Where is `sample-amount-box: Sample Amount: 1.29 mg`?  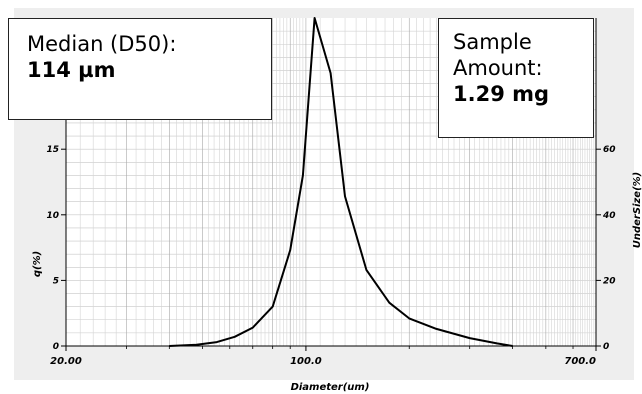
sample-amount-box: Sample Amount: 1.29 mg is located at coordinates (516, 78).